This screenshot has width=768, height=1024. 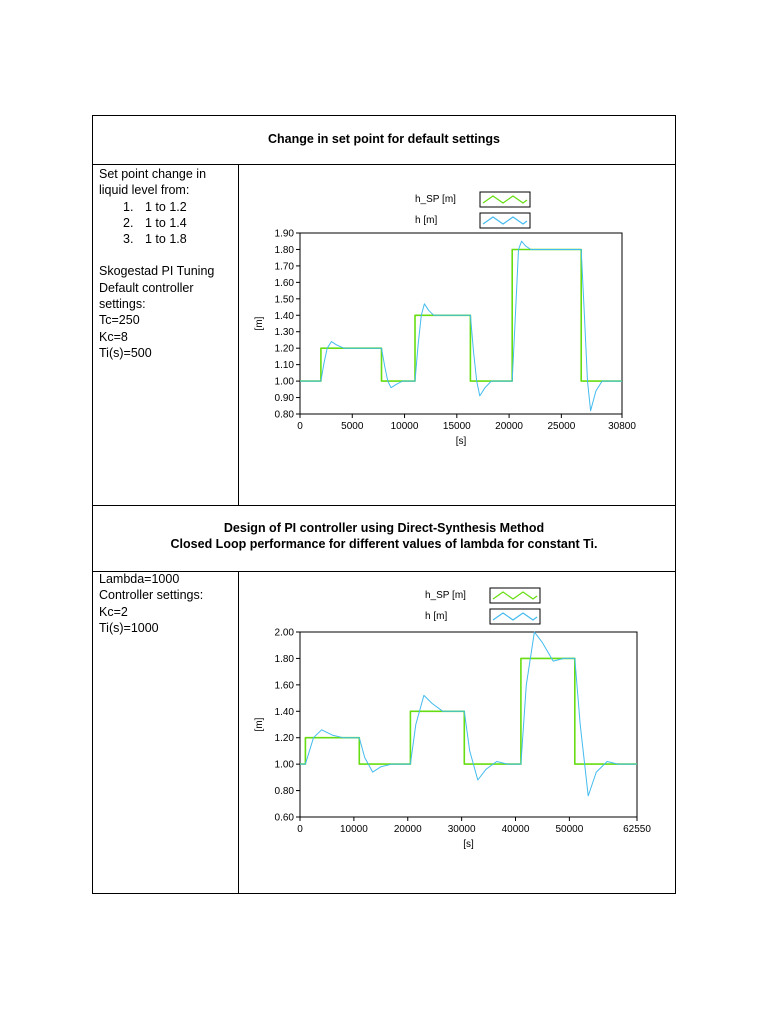 I want to click on description-line: Default controller, so click(x=146, y=287).